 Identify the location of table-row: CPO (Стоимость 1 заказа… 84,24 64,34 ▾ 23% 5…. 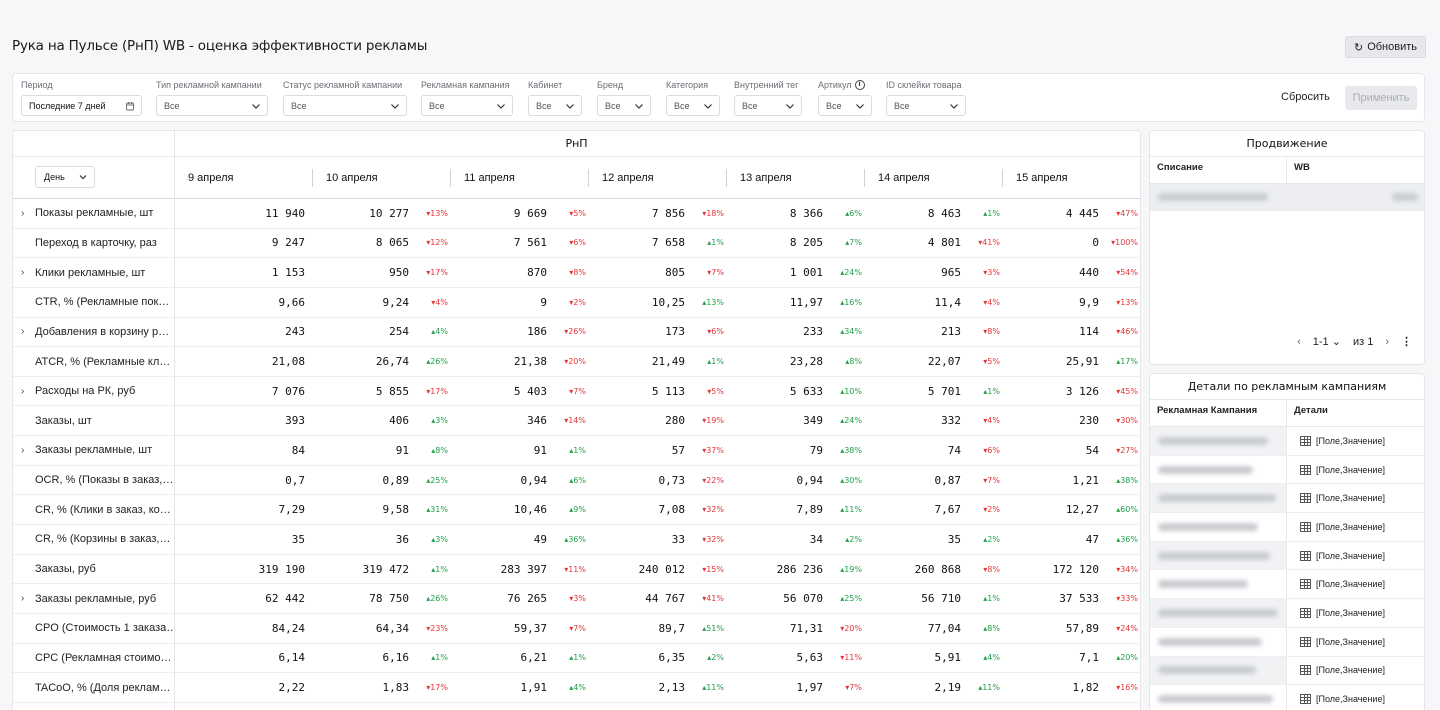
(576, 629).